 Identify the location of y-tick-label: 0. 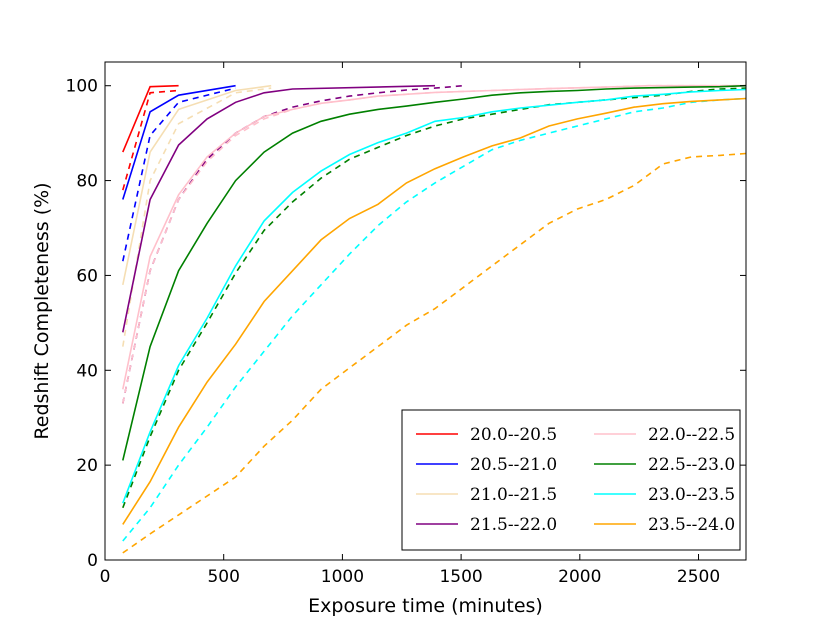
(92, 561).